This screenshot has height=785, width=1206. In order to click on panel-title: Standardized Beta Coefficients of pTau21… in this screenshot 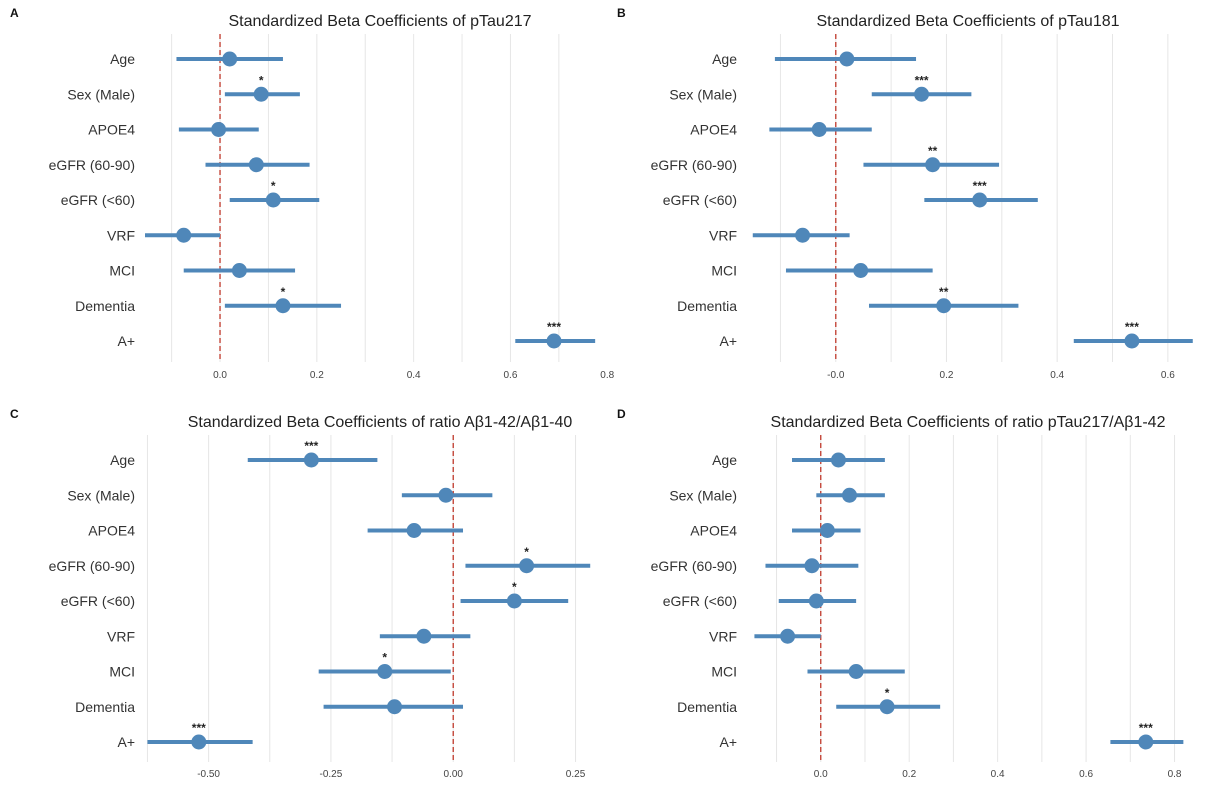, I will do `click(379, 21)`.